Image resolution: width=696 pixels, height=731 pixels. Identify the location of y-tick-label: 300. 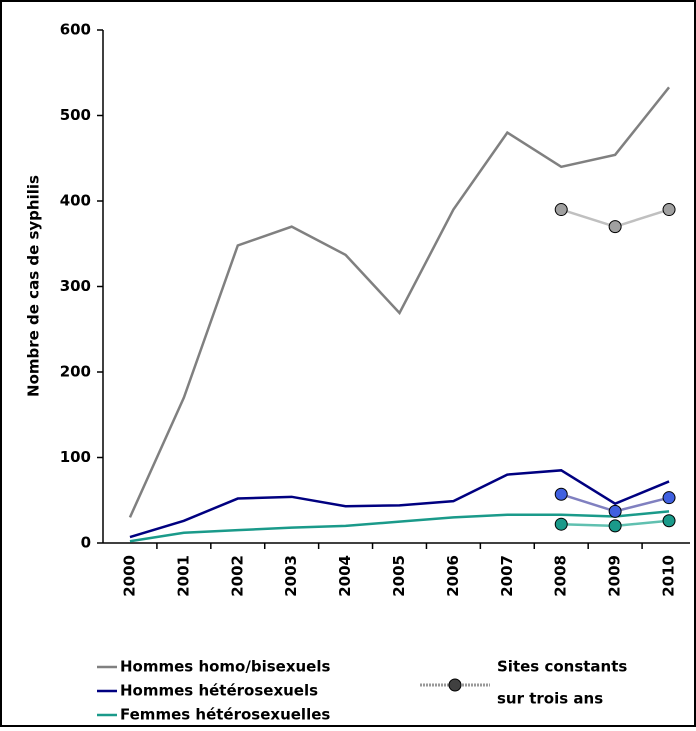
(75, 286).